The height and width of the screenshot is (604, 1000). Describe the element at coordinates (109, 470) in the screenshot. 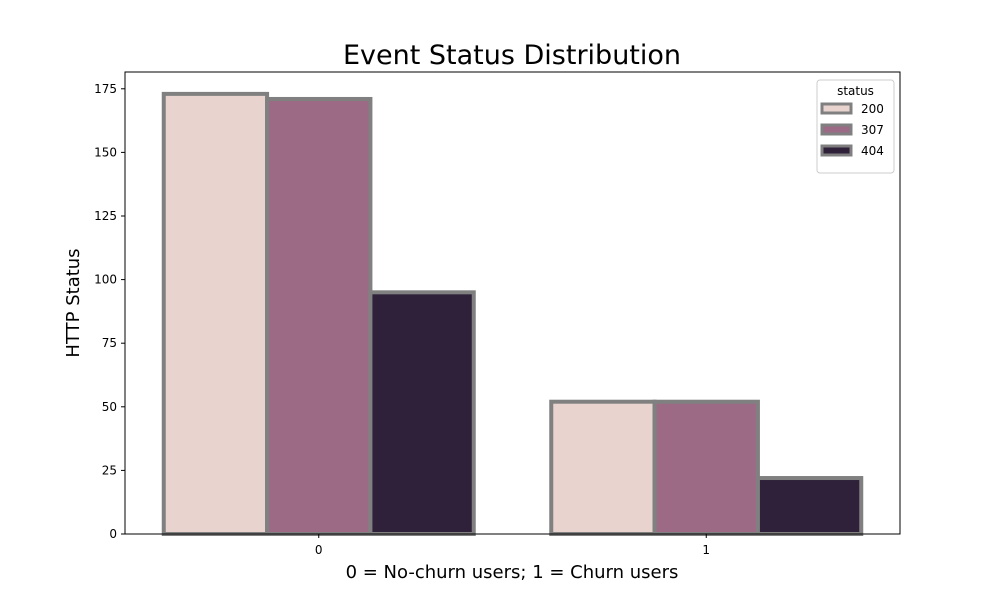

I see `y-tick-label: 25` at that location.